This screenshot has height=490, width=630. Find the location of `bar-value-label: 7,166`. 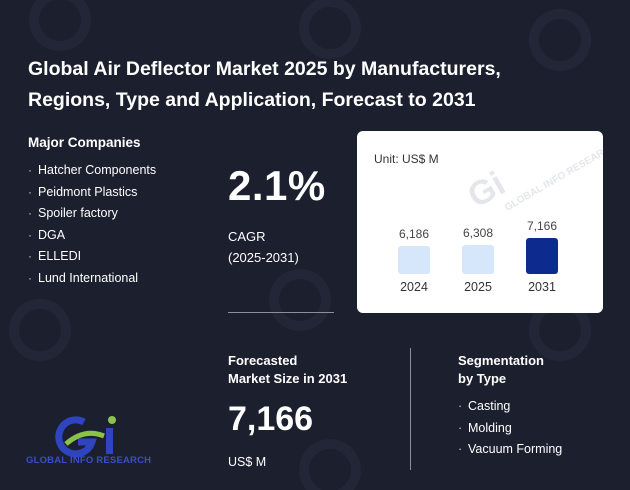

bar-value-label: 7,166 is located at coordinates (542, 226).